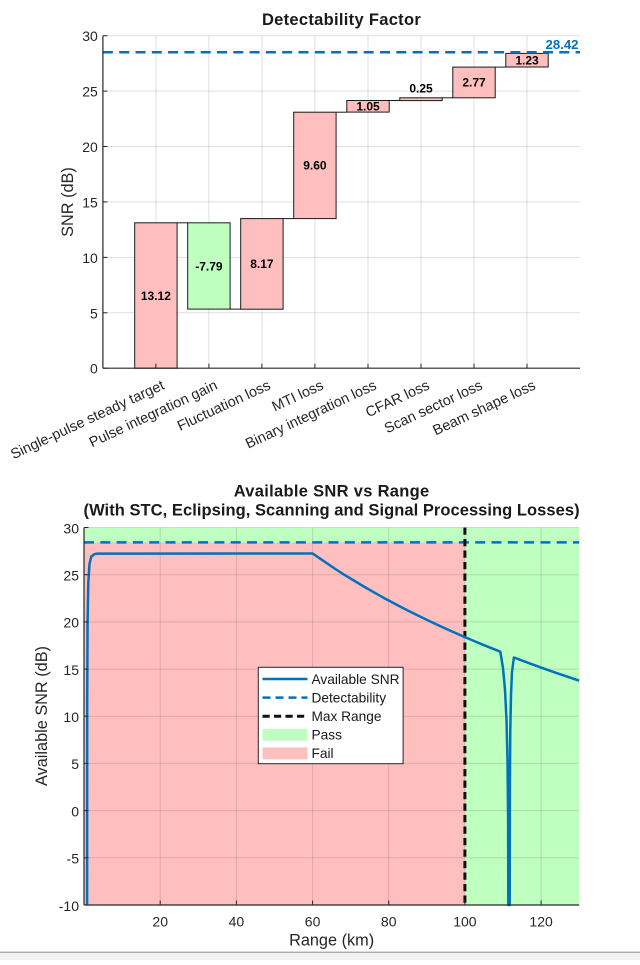  I want to click on svg-text: -5, so click(73, 859).